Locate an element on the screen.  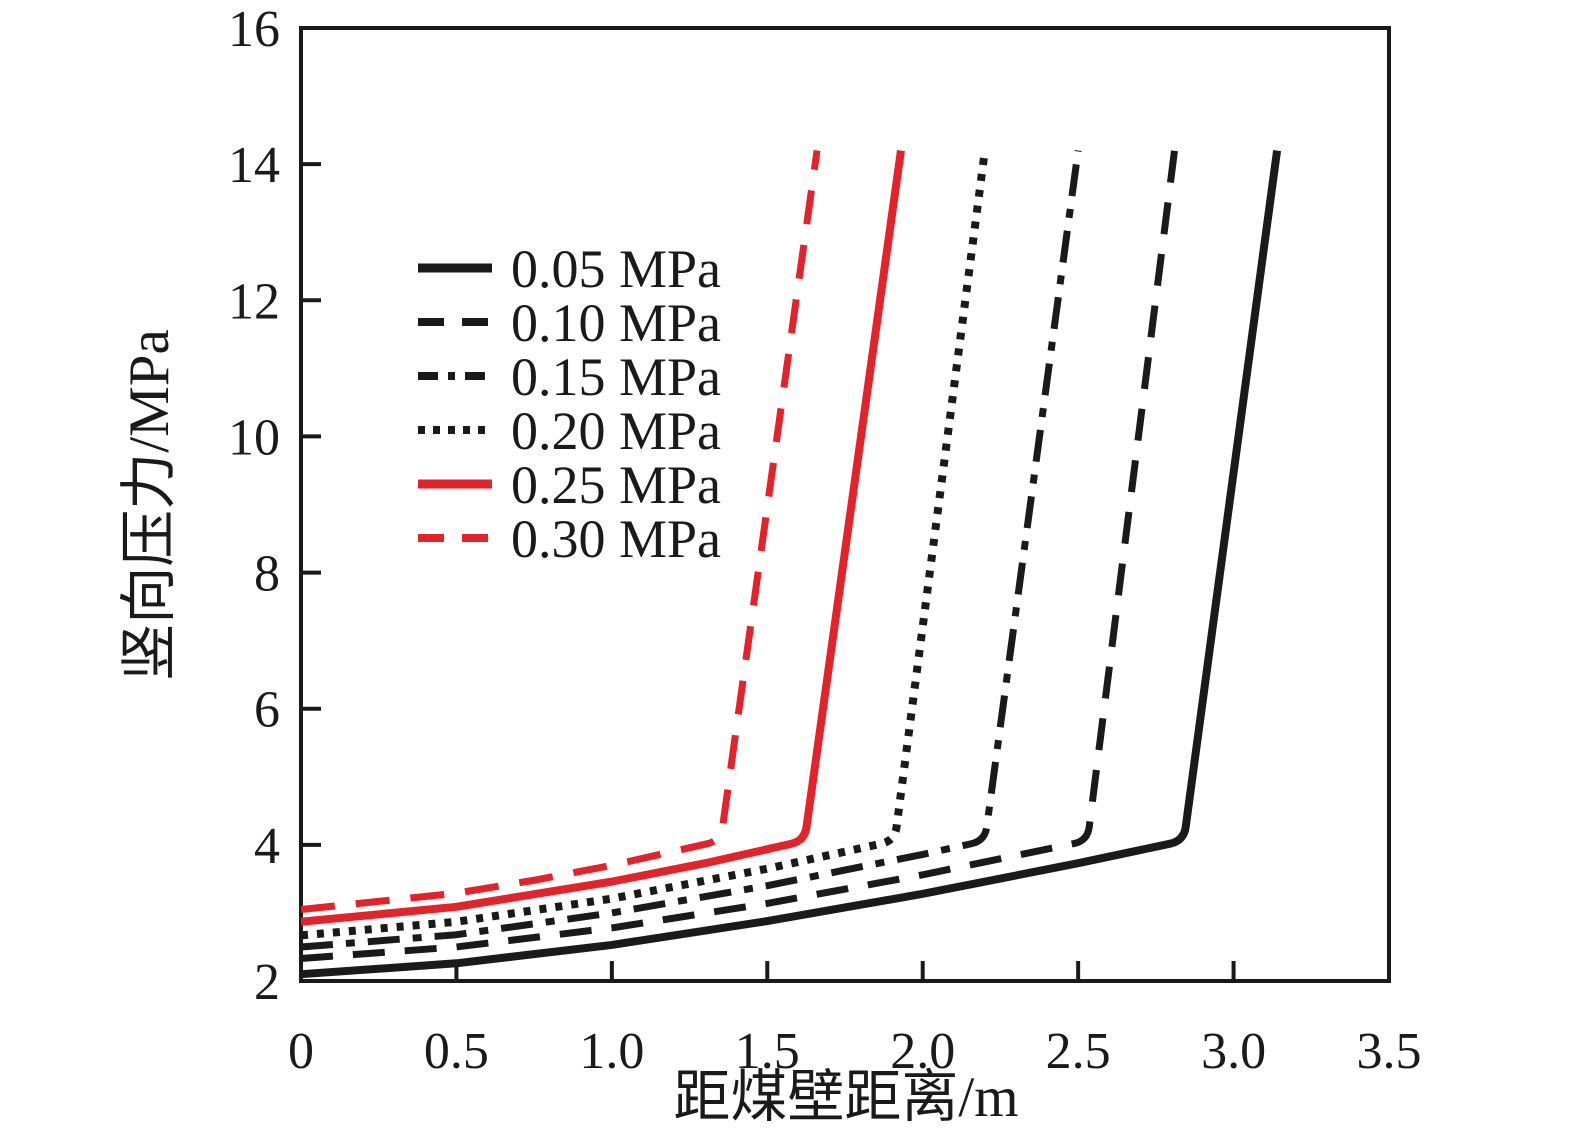
legend-label: 0.15 MPa is located at coordinates (616, 377).